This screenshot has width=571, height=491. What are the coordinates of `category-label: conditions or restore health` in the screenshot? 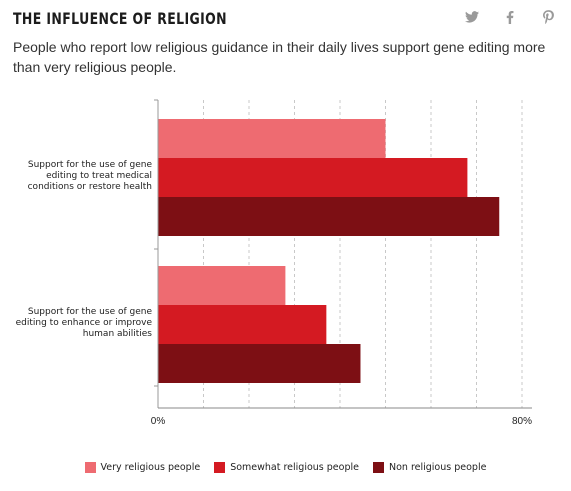 It's located at (90, 187).